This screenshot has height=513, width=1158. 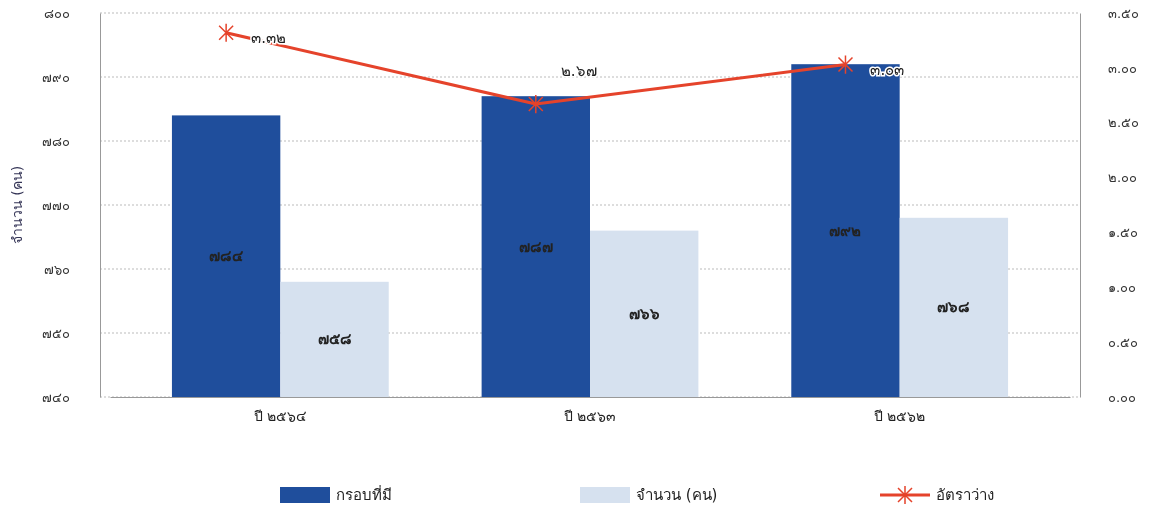 What do you see at coordinates (965, 495) in the screenshot?
I see `legend-label: อัตราว่าง` at bounding box center [965, 495].